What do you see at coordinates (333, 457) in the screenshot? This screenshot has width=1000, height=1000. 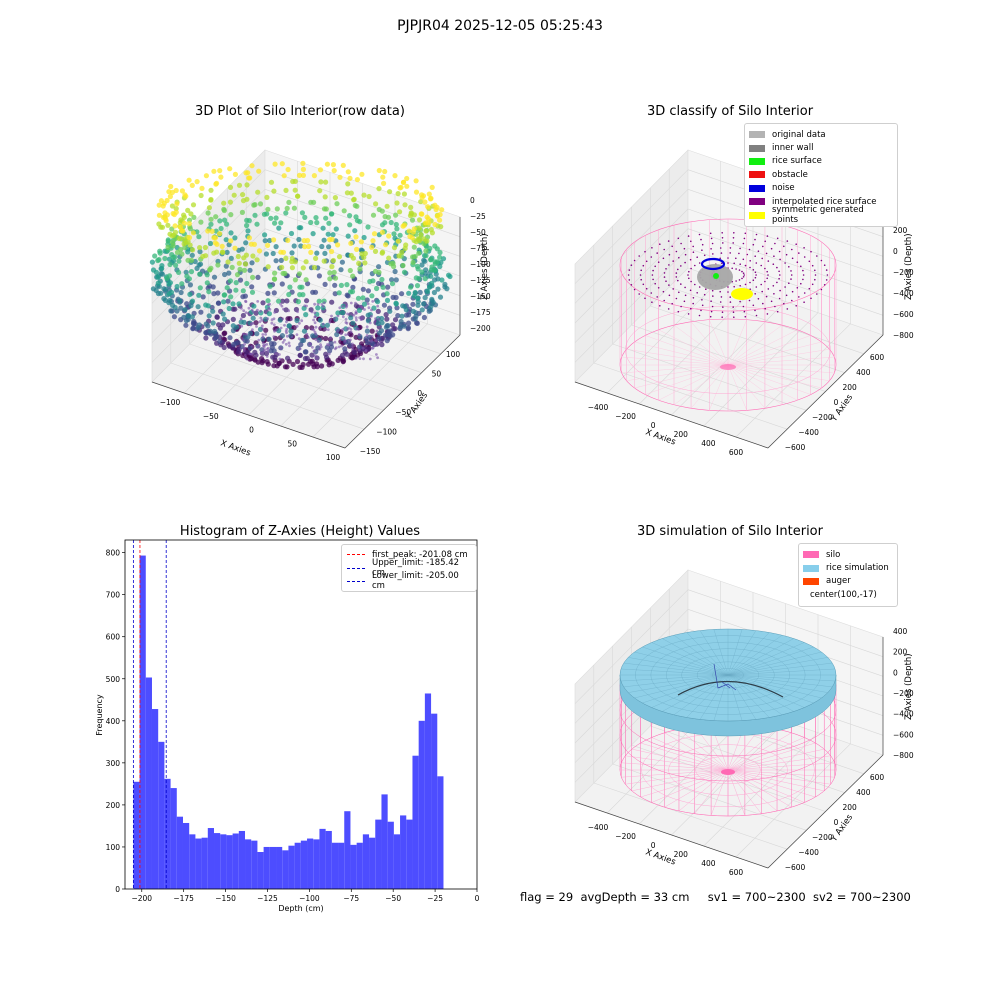 I see `raw-x-tick: 100` at bounding box center [333, 457].